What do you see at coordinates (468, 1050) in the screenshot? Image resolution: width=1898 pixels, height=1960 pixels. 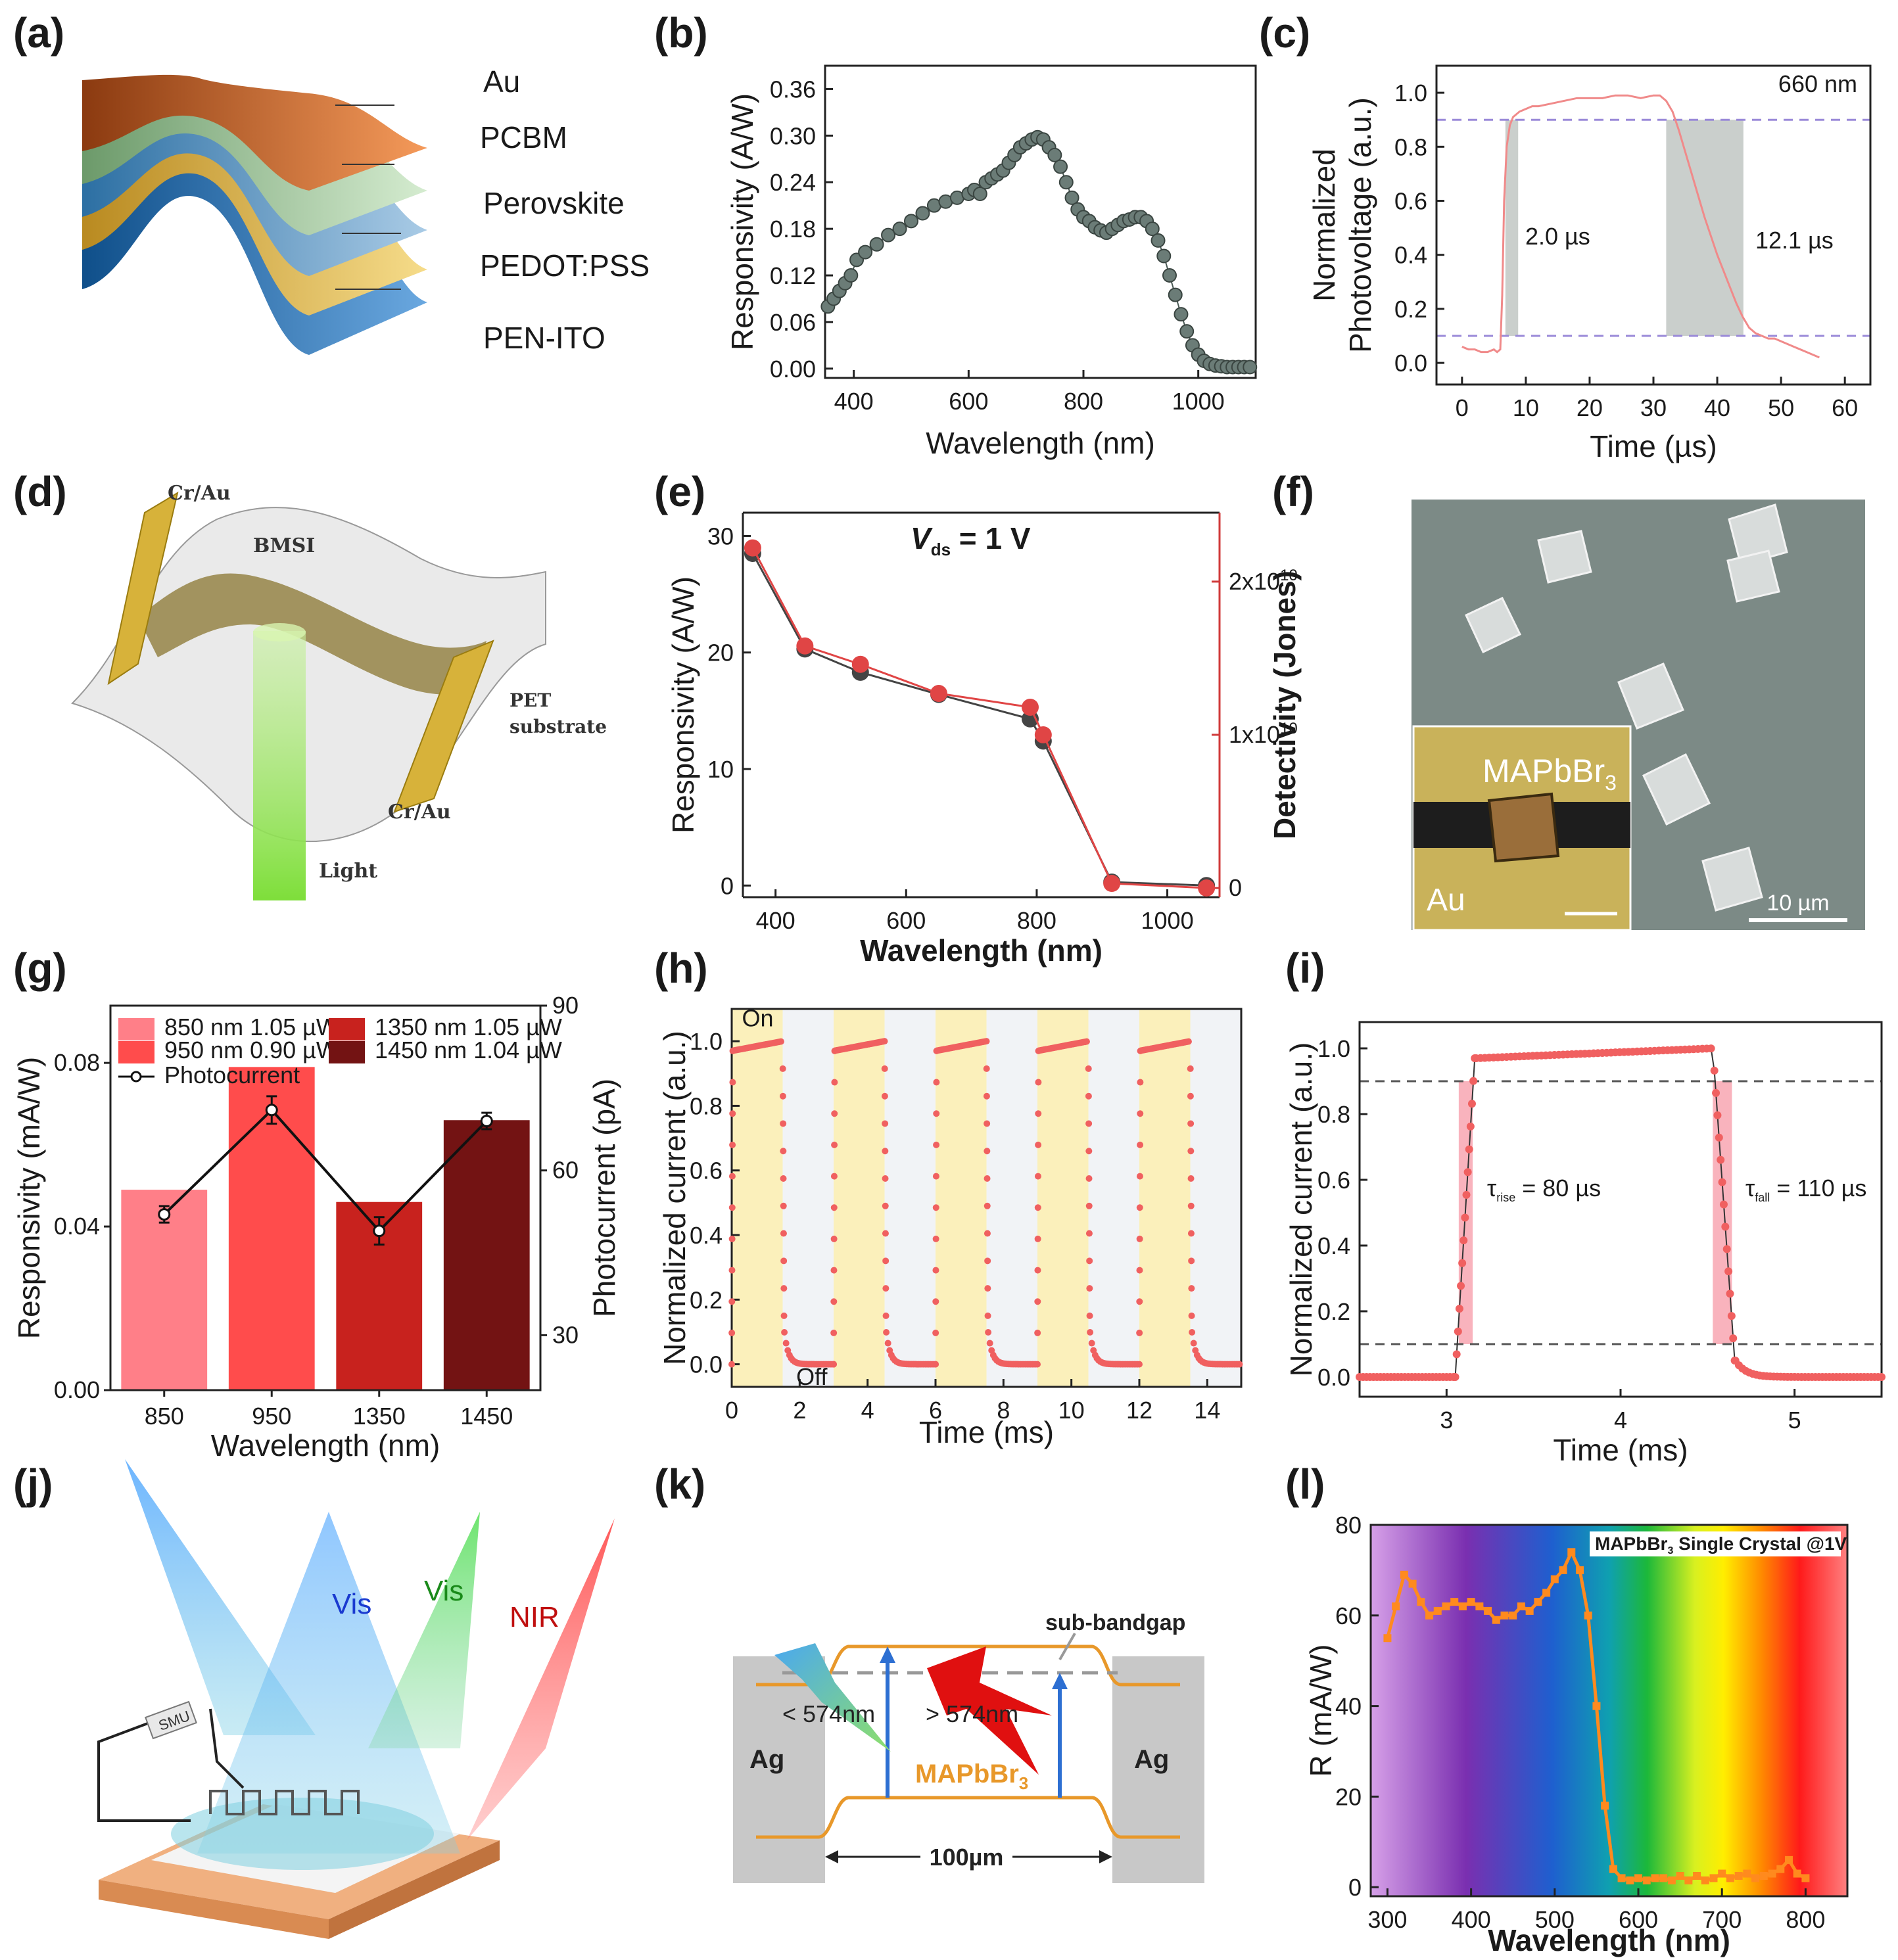 I see `legend-label: 1450 nm 1.04 µW` at bounding box center [468, 1050].